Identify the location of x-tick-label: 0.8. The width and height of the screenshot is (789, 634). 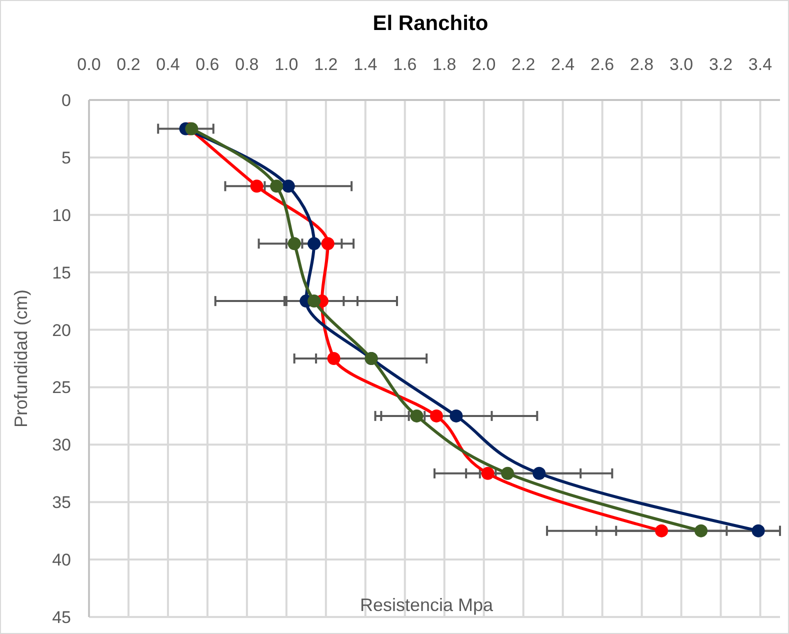
(247, 64).